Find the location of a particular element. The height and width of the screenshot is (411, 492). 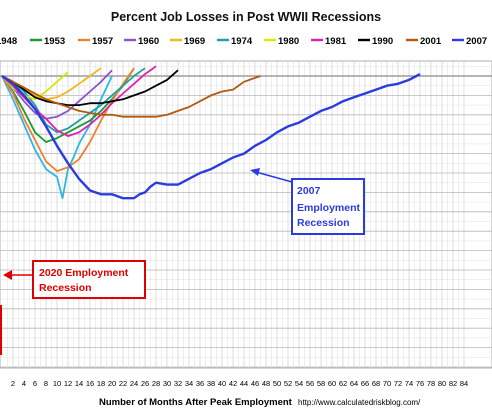

legend-label-1974: 1974 is located at coordinates (242, 41).